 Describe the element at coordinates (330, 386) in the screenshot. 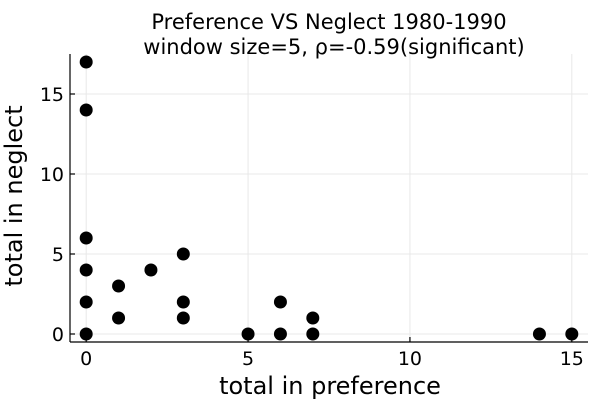

I see `x-axis-label: total in preference` at that location.